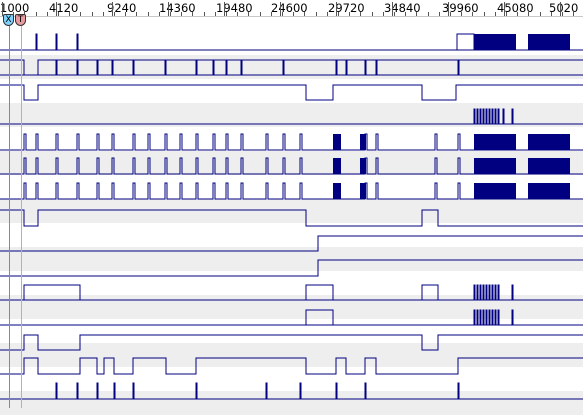 The image size is (583, 415). Describe the element at coordinates (234, 8) in the screenshot. I see `ruler-label: 19480` at that location.